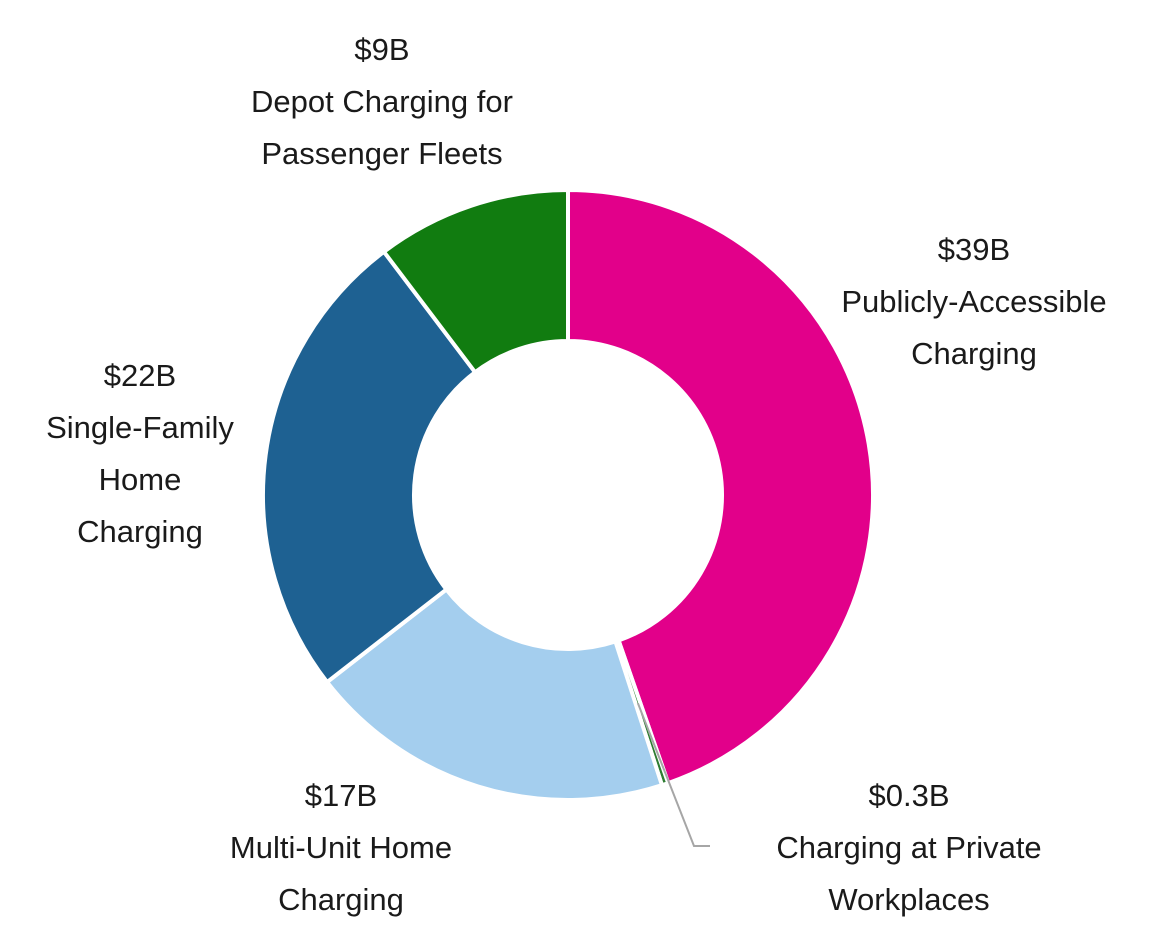 This screenshot has width=1159, height=945. Describe the element at coordinates (140, 427) in the screenshot. I see `category-label: Single-Family` at that location.